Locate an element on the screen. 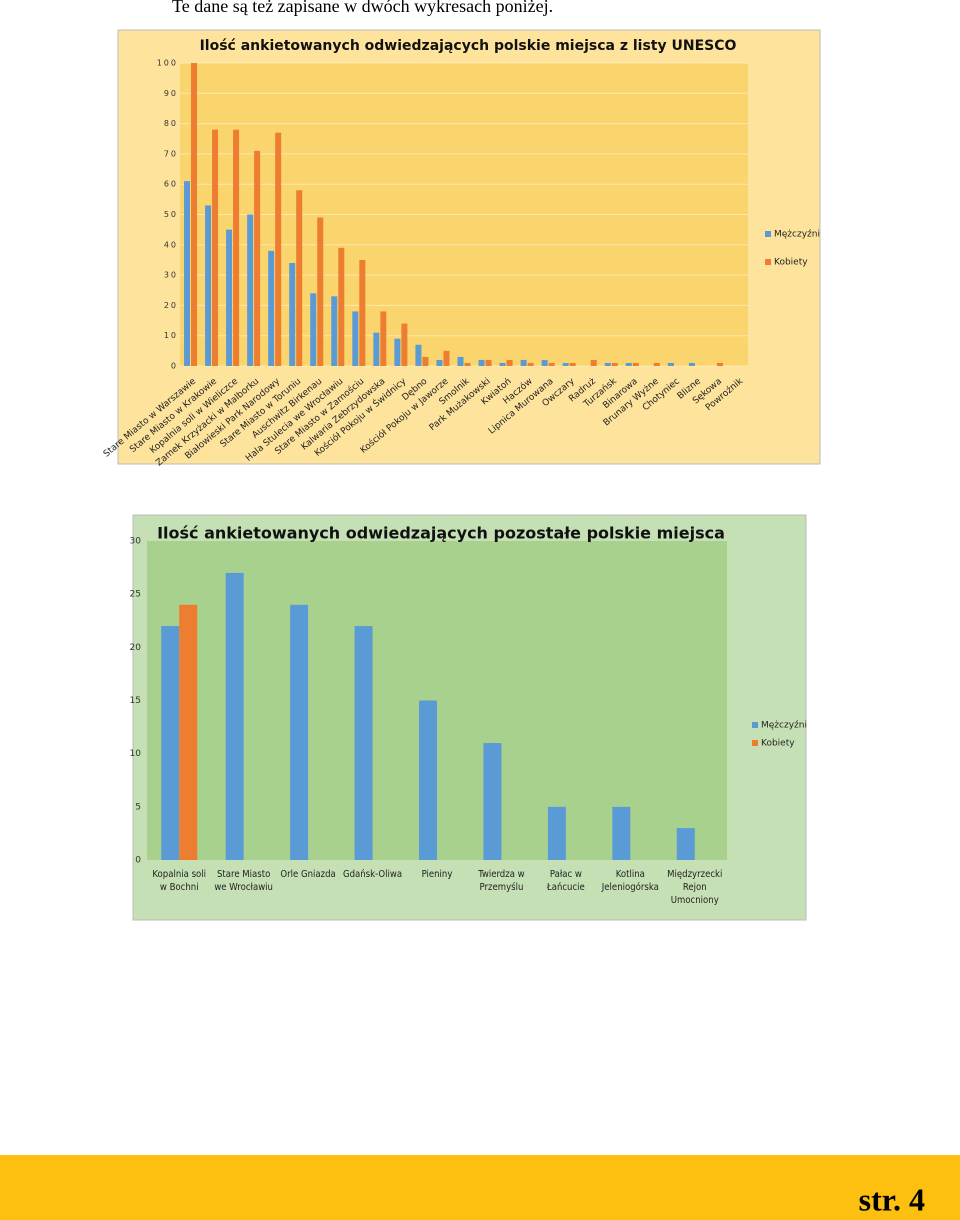 This screenshot has width=960, height=1220. x-tick-label: Kopalnia soli w Bochni is located at coordinates (179, 881).